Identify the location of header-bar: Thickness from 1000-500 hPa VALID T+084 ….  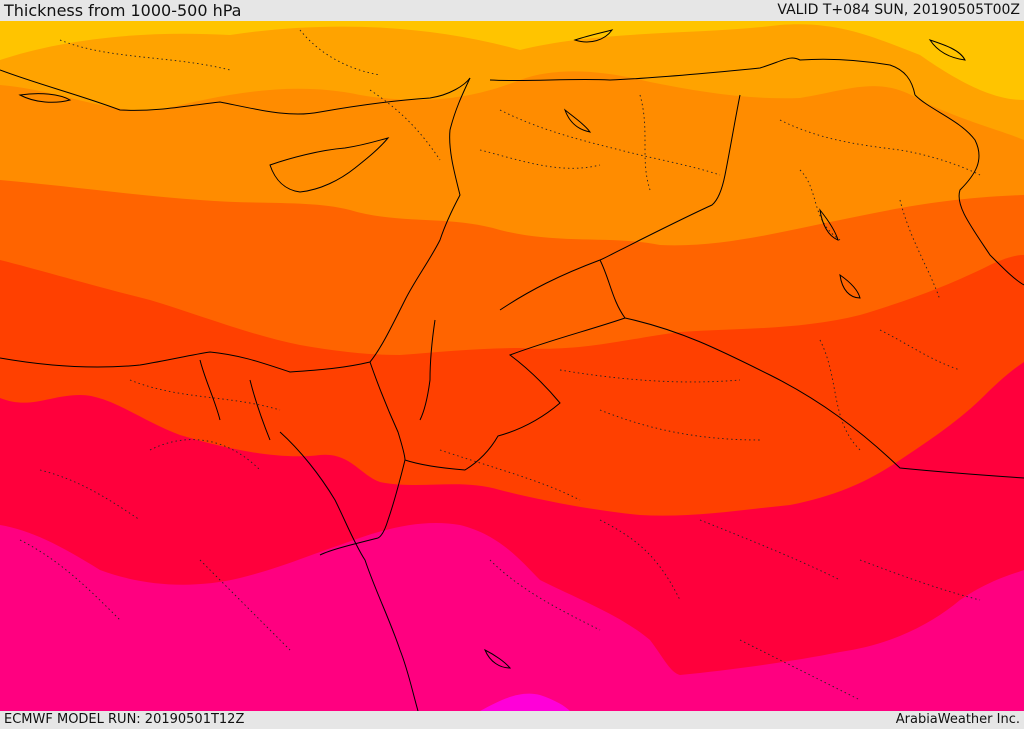
(512, 10).